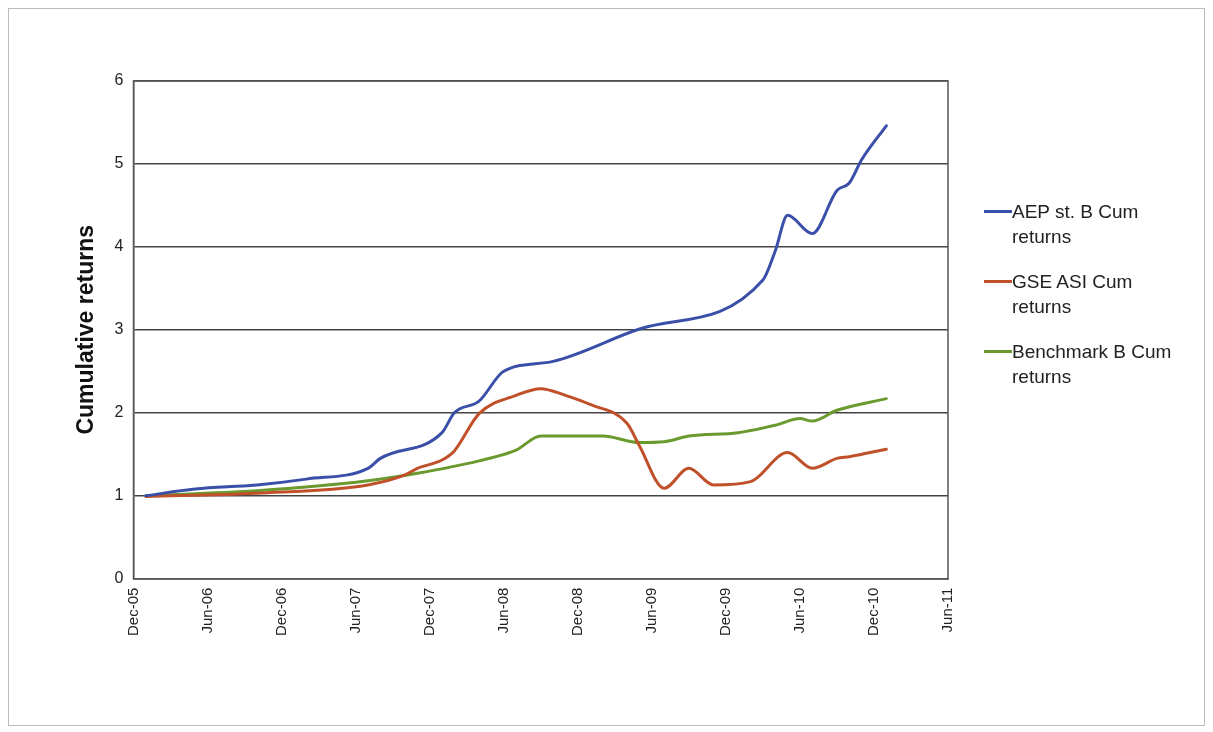  Describe the element at coordinates (1092, 364) in the screenshot. I see `legend-label: Benchmark B Cum returns` at that location.